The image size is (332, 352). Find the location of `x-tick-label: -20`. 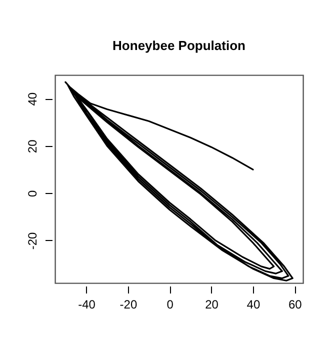

x-tick-label: -20 is located at coordinates (129, 305).